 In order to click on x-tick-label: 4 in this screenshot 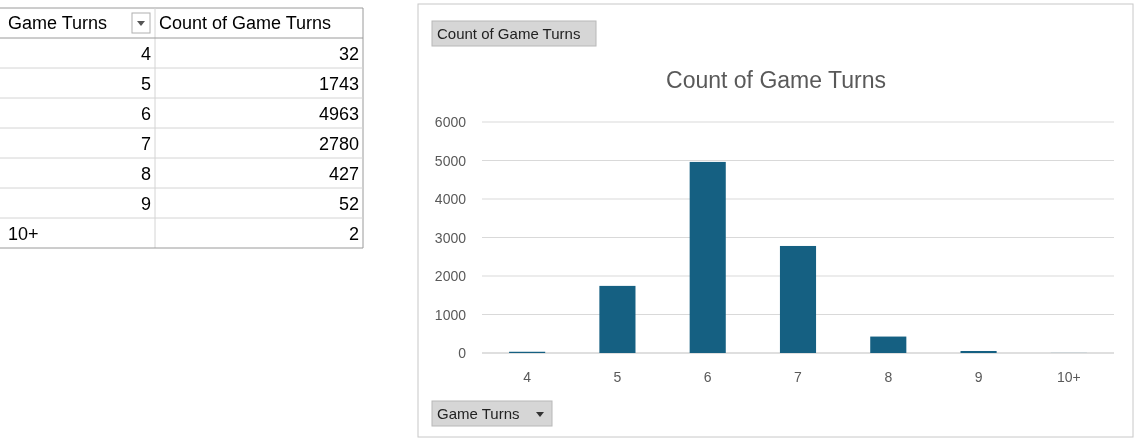, I will do `click(527, 377)`.